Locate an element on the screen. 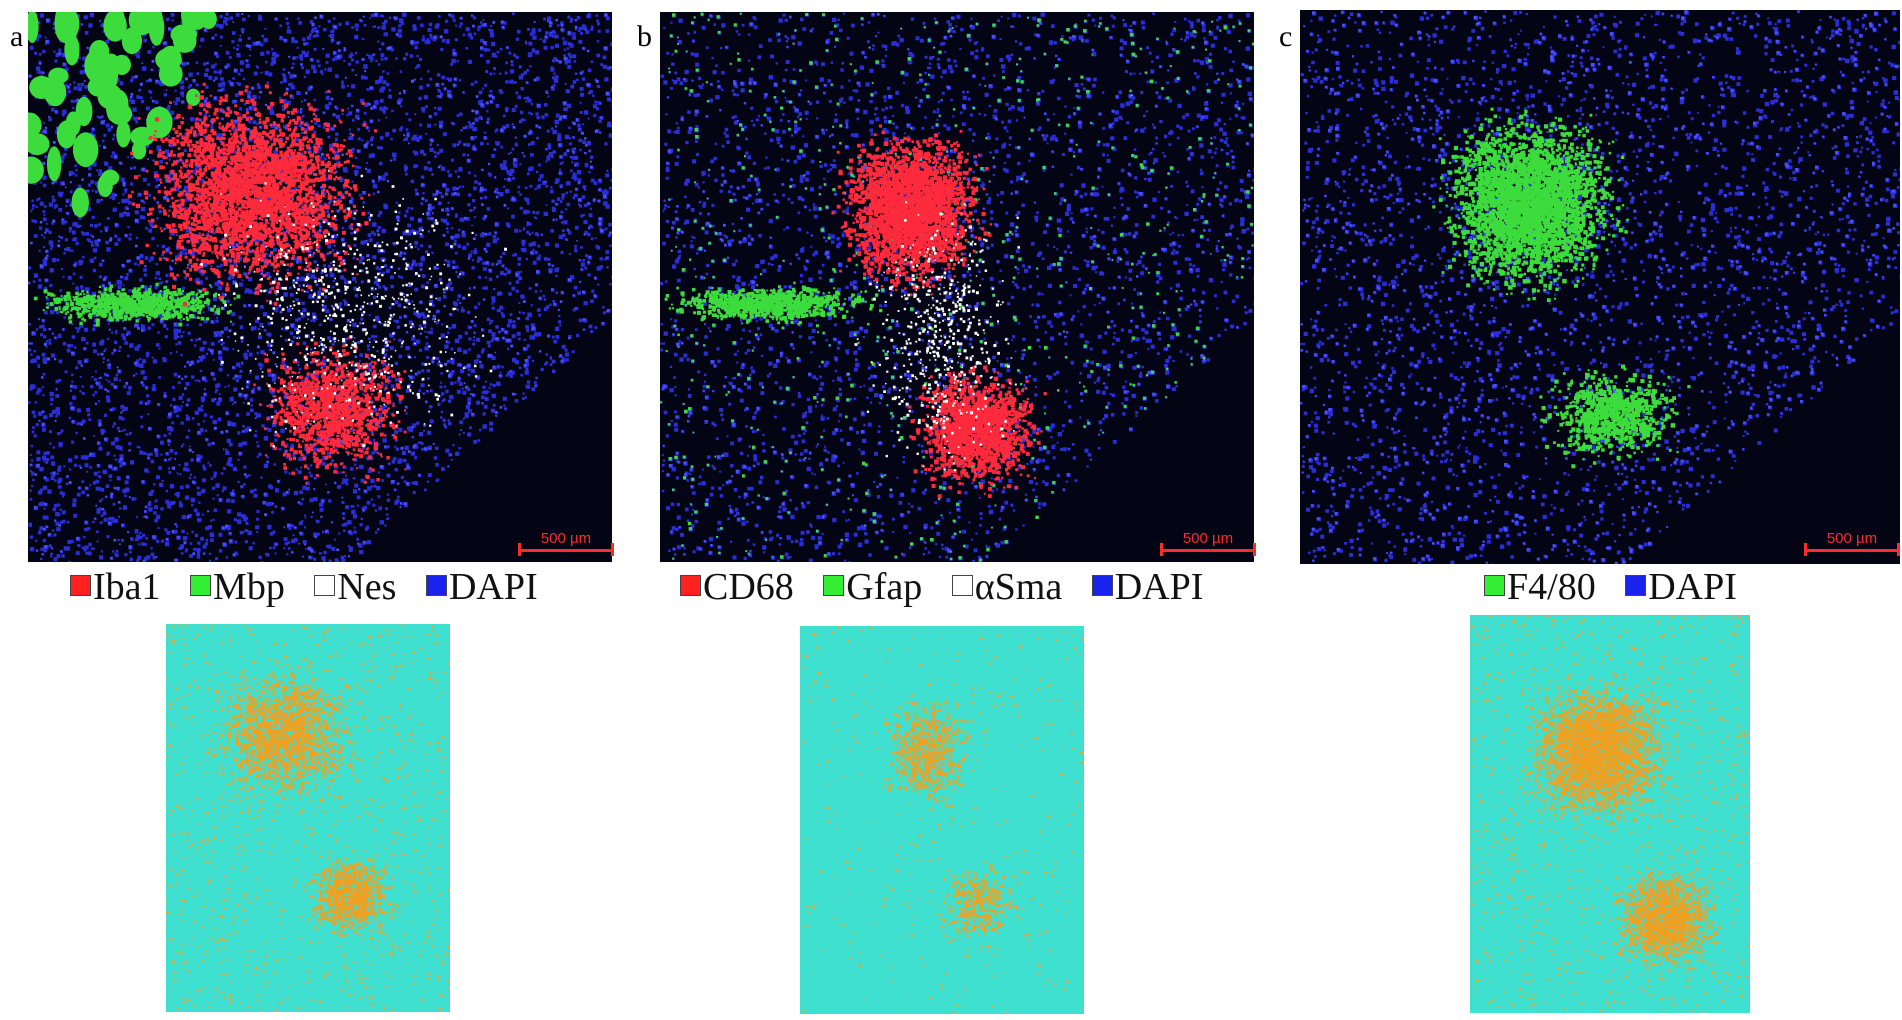  scale-bar-c: 500 µm is located at coordinates (1852, 543).